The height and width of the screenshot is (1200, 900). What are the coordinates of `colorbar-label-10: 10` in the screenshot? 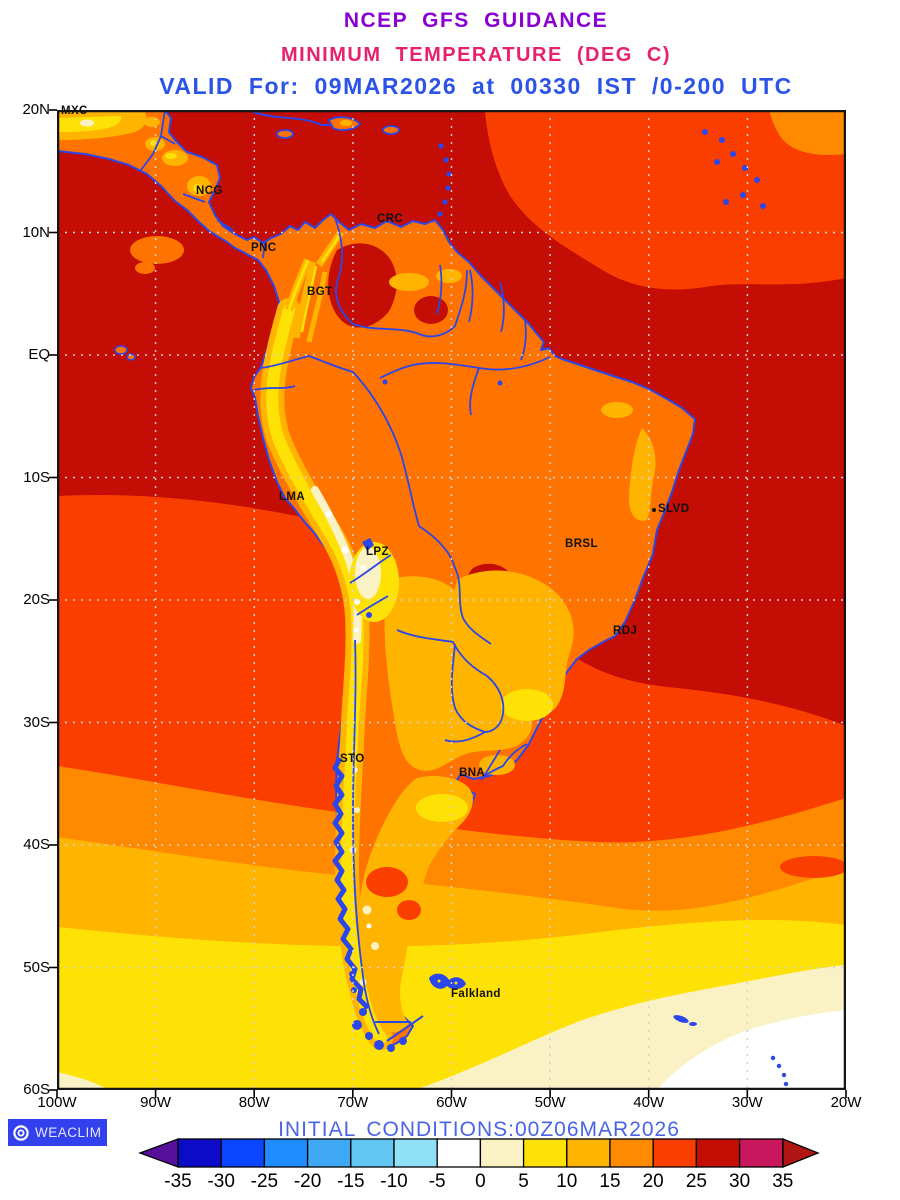 It's located at (567, 1181).